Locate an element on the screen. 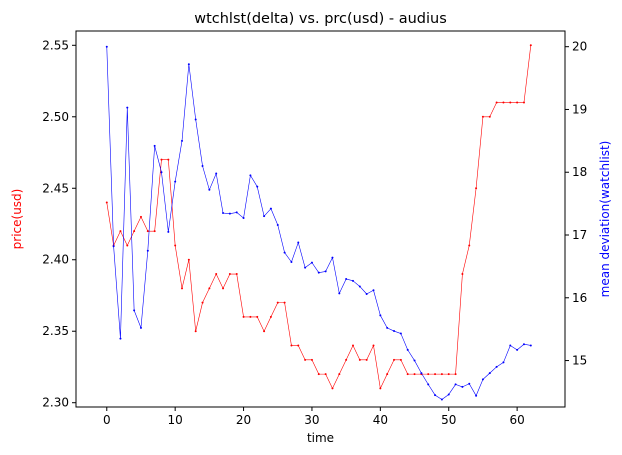  y-right-tick-label: 16 is located at coordinates (579, 298).